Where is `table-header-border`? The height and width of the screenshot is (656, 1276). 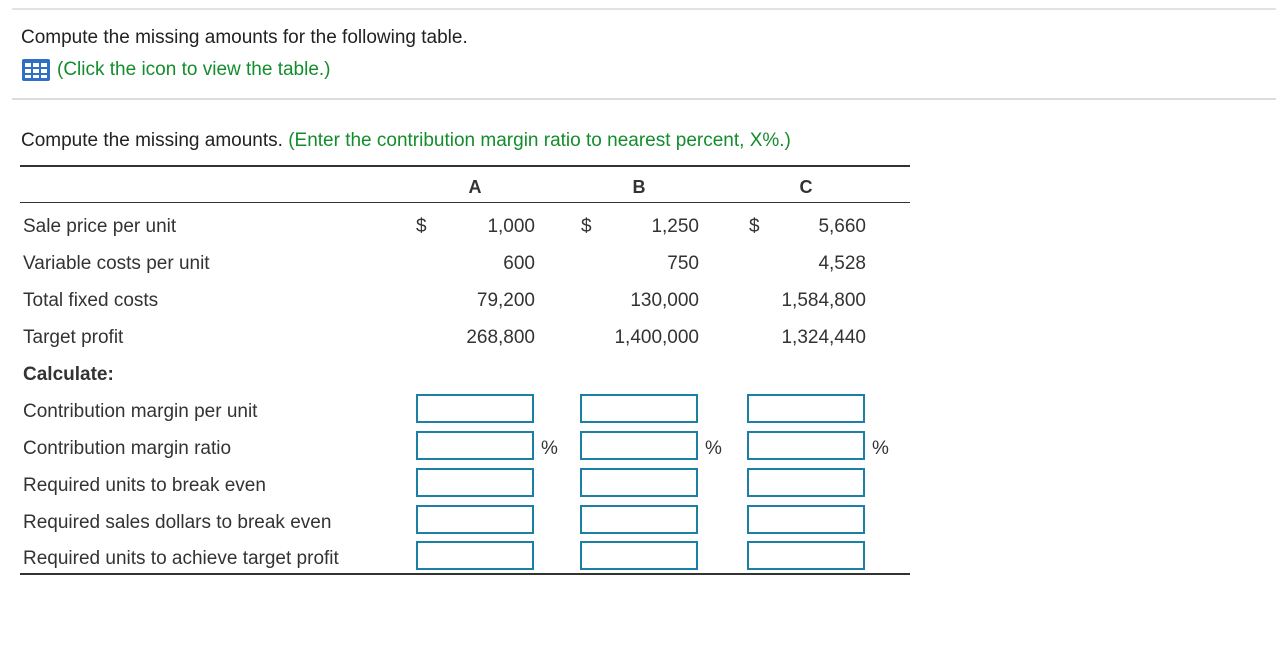 table-header-border is located at coordinates (465, 202).